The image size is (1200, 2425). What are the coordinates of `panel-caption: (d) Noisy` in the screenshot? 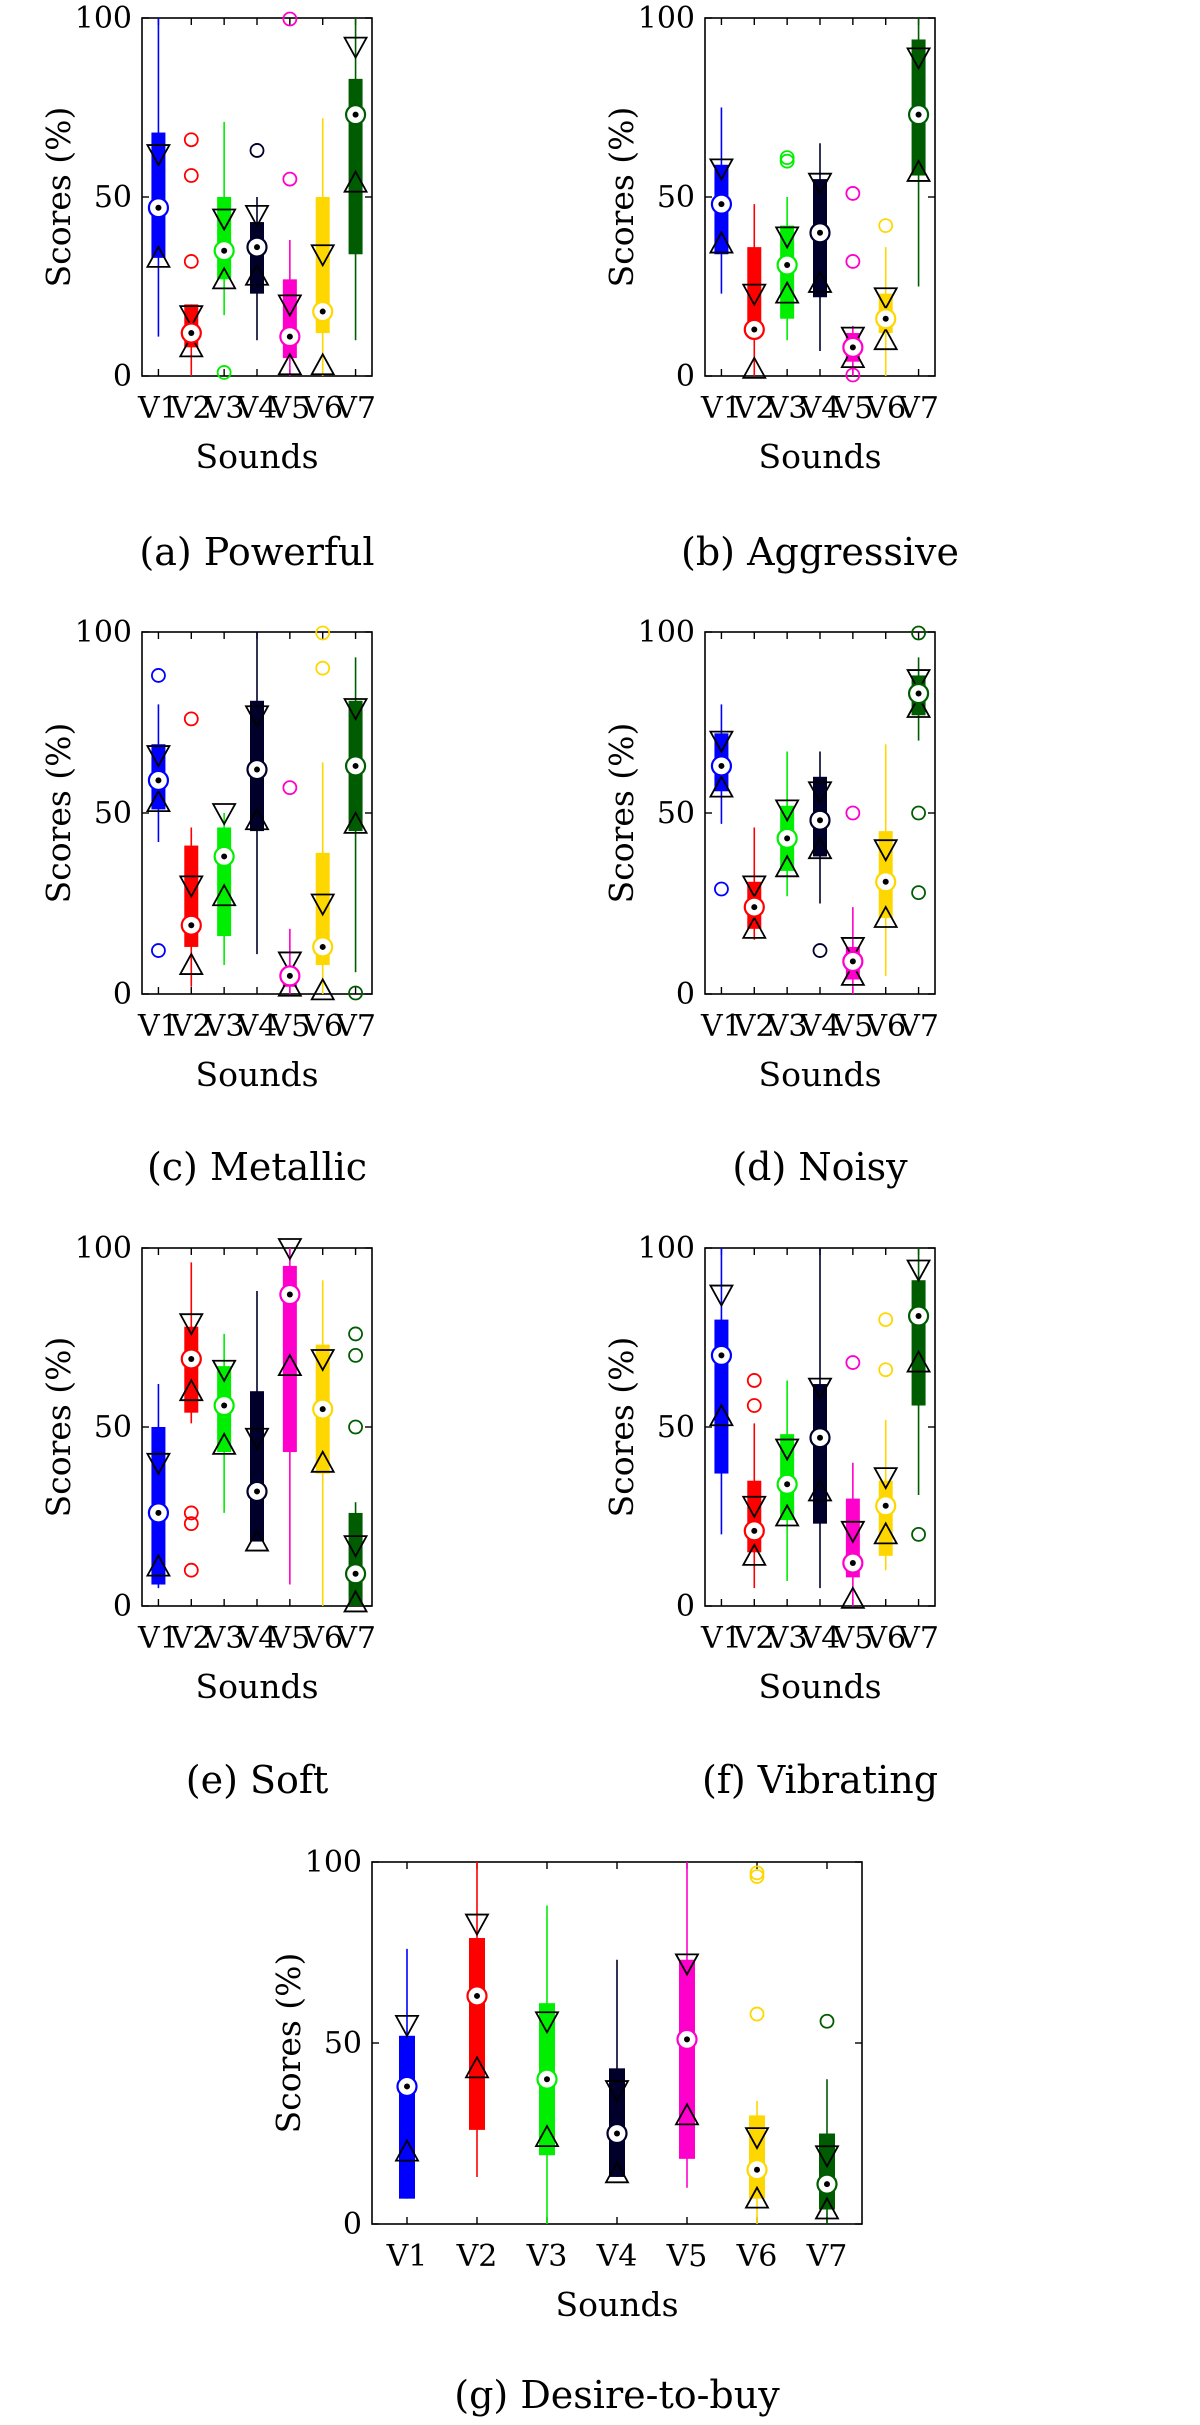 It's located at (820, 1167).